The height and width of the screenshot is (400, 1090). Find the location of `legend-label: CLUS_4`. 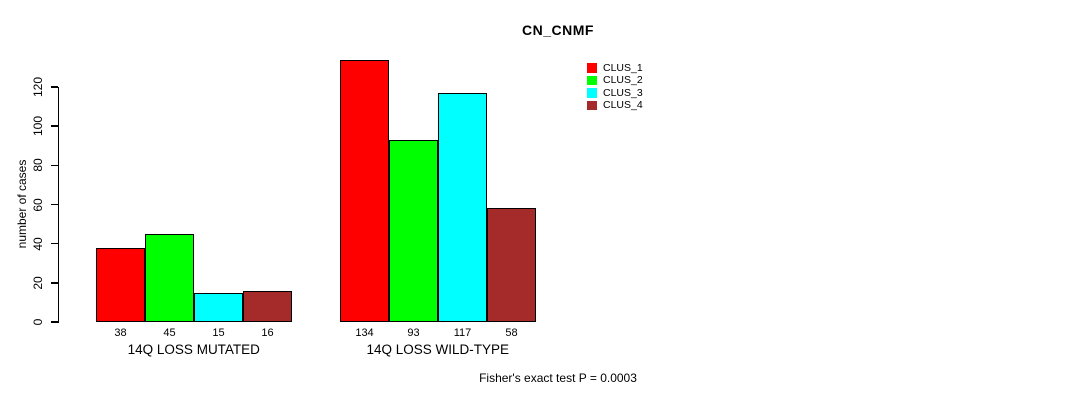

legend-label: CLUS_4 is located at coordinates (623, 105).